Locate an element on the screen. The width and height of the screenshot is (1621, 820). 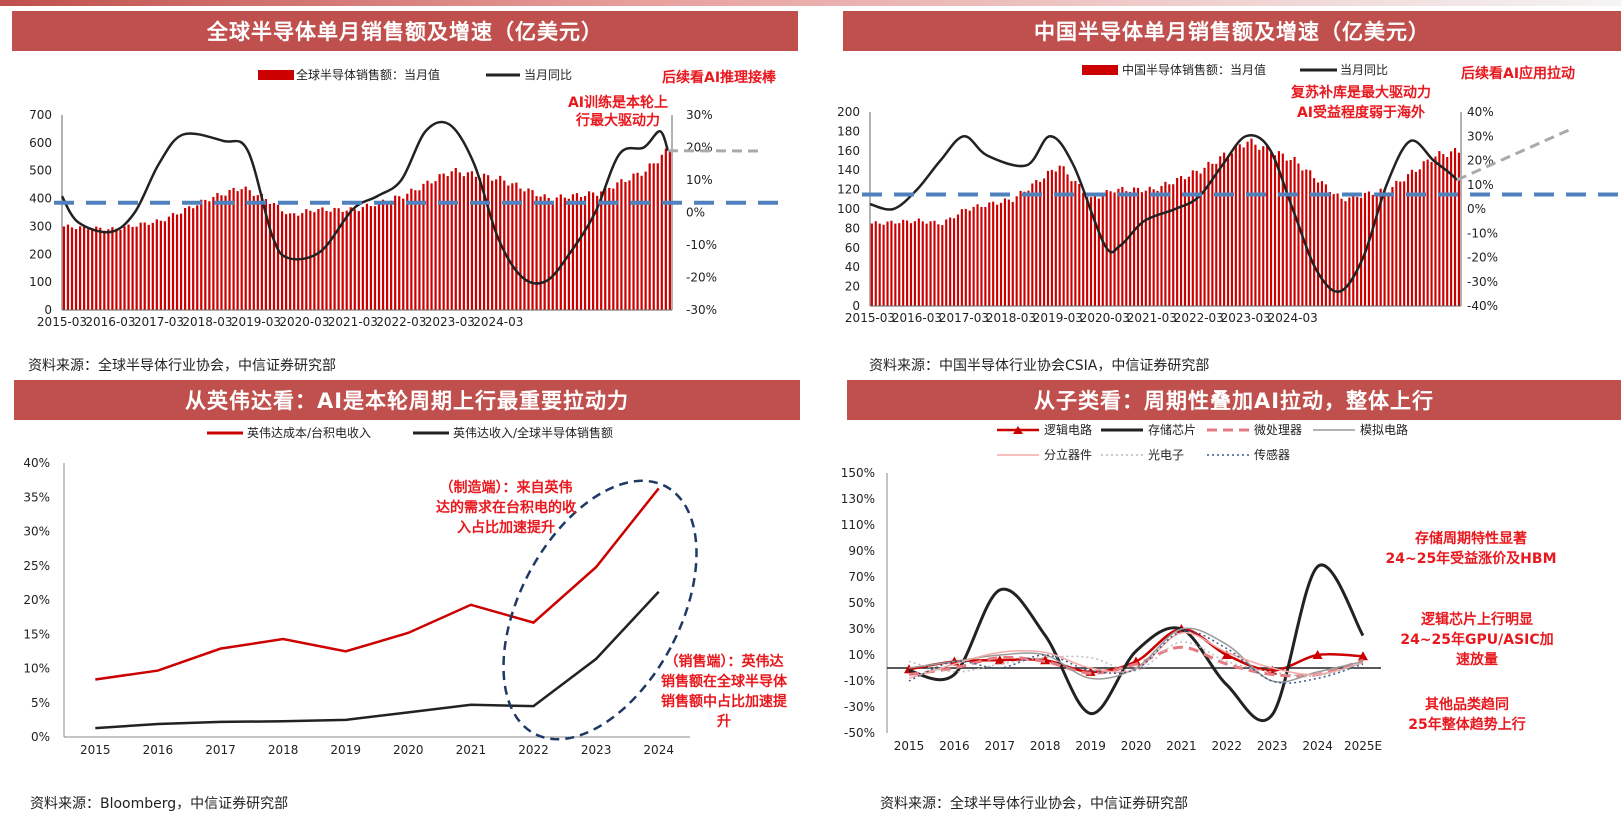
logic-marker is located at coordinates (999, 660).